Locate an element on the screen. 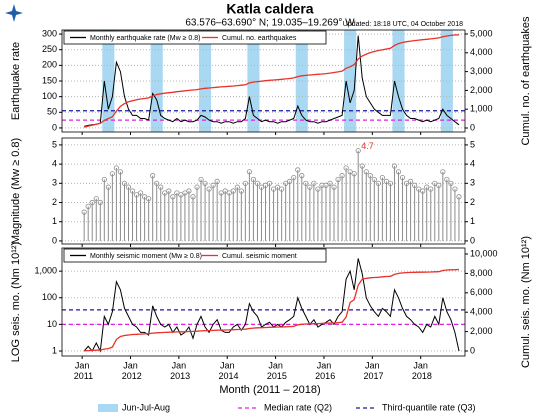  y-tick-label: 1 is located at coordinates (54, 221).